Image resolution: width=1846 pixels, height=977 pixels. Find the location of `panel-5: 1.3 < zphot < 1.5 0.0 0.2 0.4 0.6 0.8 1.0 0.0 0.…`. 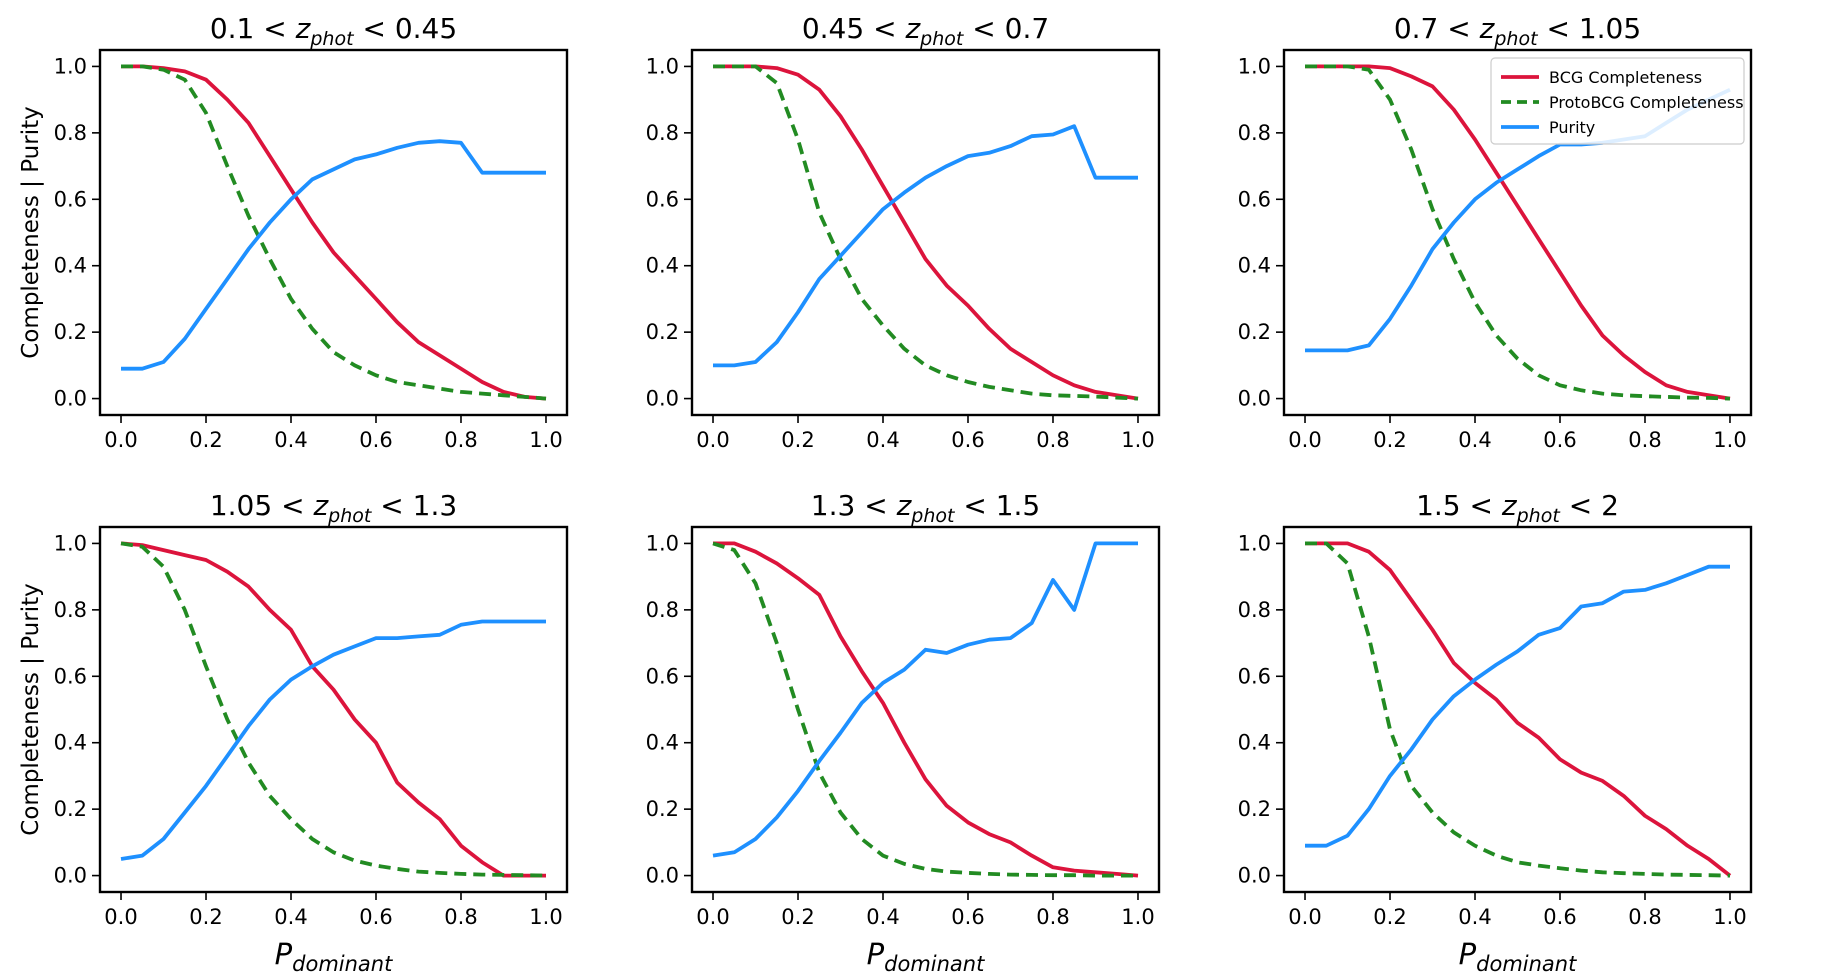

panel-5: 1.3 < zphot < 1.5 0.0 0.2 0.4 0.6 0.8 1.0 0.0 0.… is located at coordinates (903, 732).